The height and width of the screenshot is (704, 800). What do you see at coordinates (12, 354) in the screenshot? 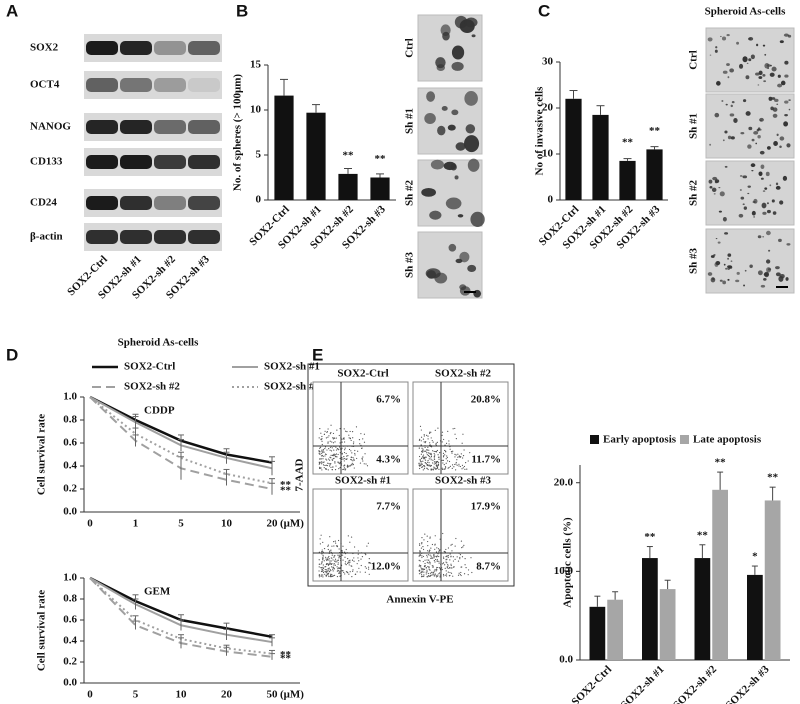
I see `panel-label: D` at bounding box center [12, 354].